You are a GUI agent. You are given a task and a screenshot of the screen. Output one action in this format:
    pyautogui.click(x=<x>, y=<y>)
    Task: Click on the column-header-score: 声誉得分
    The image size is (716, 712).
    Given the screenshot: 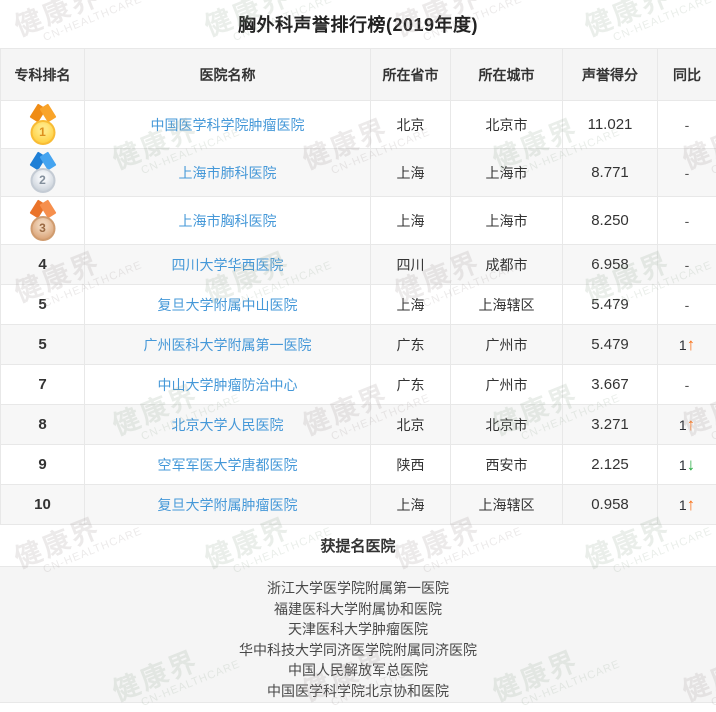 What is the action you would take?
    pyautogui.click(x=610, y=74)
    